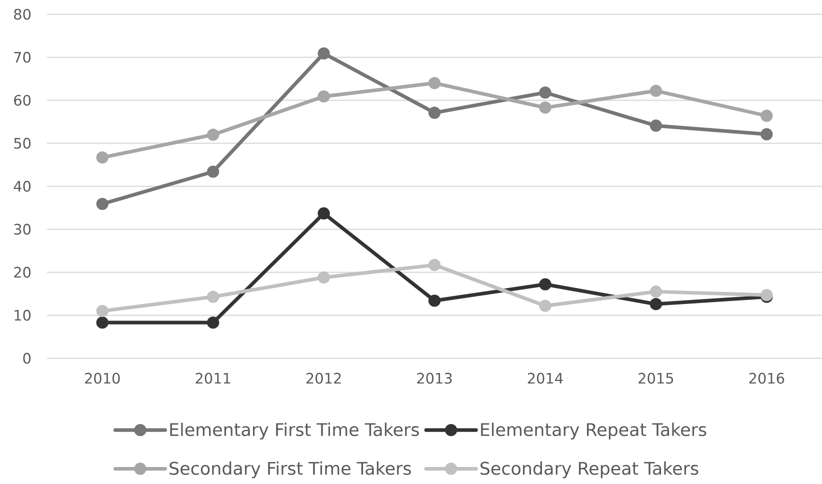  I want to click on x-tick-label: 2010, so click(102, 378).